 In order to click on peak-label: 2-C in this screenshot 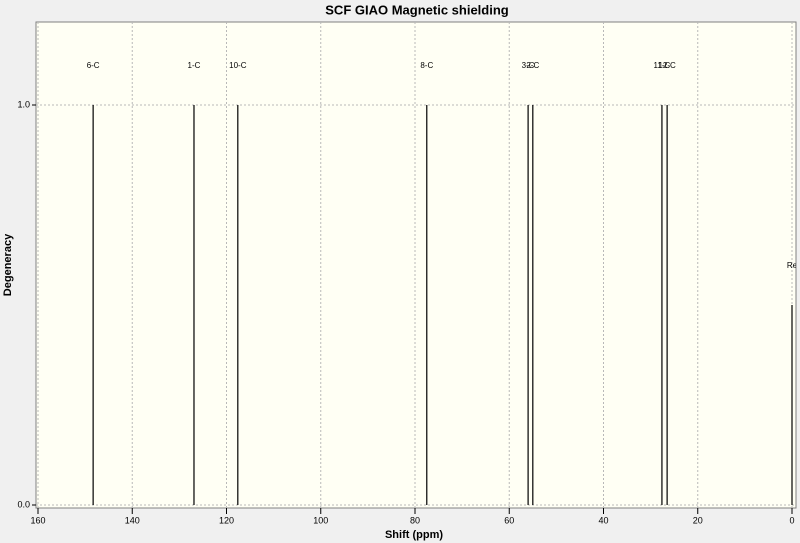, I will do `click(532, 65)`.